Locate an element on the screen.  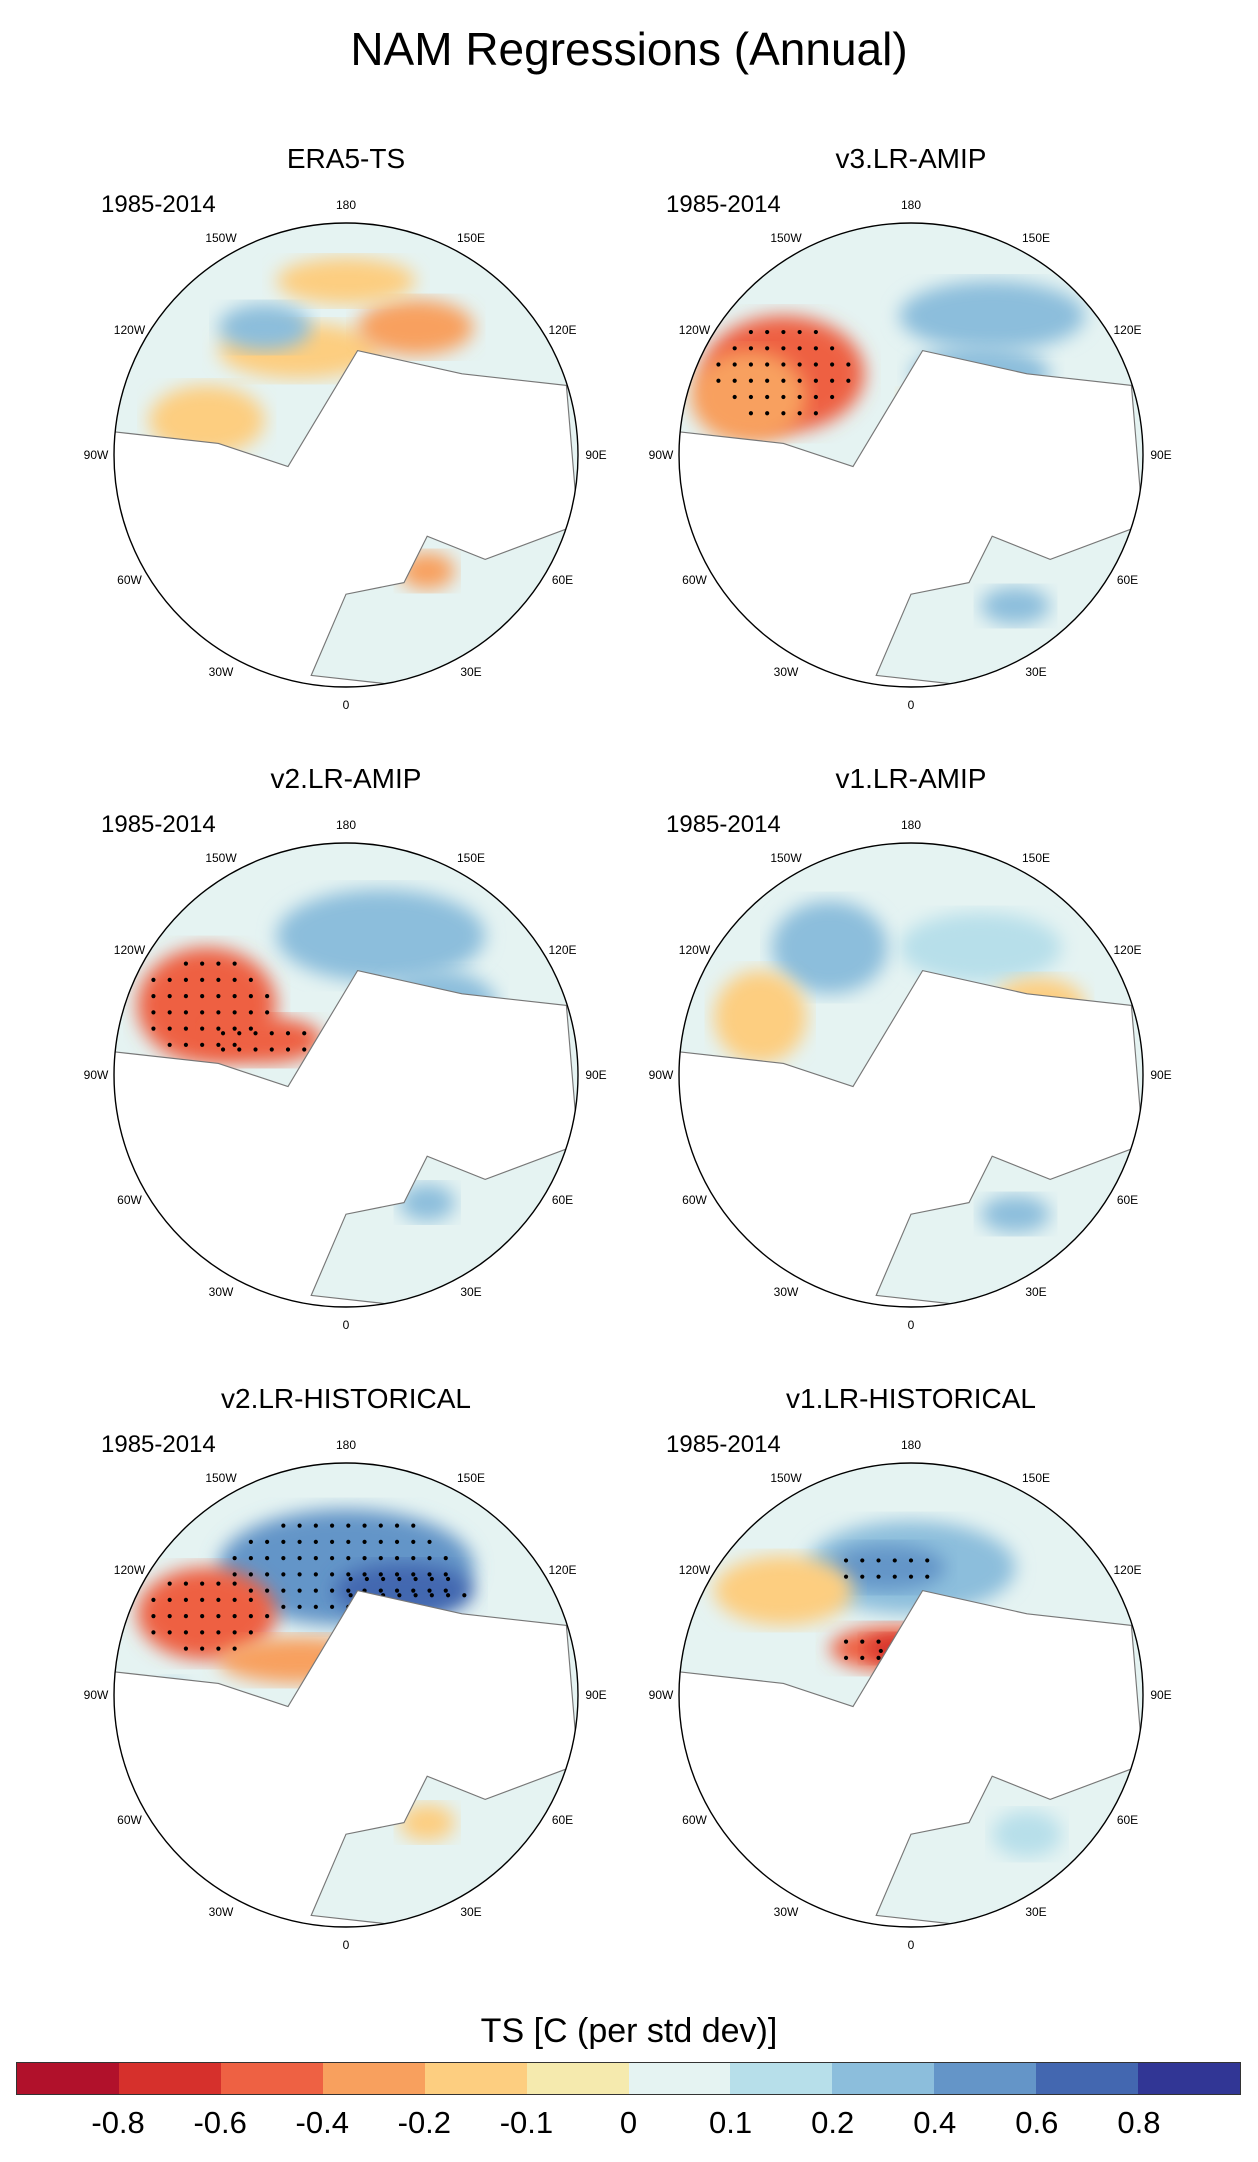
longitude-label: 150E is located at coordinates (471, 858).